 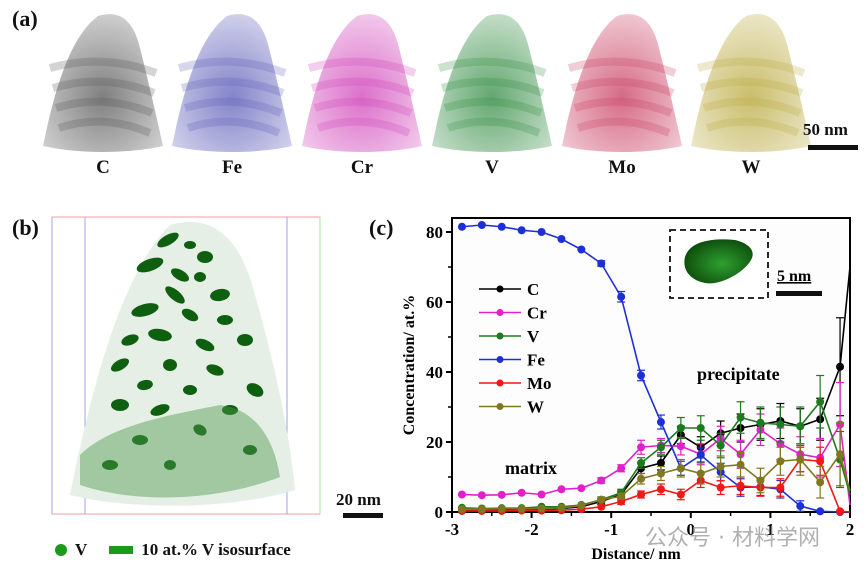 What do you see at coordinates (232, 83) in the screenshot?
I see `atom-map-fe` at bounding box center [232, 83].